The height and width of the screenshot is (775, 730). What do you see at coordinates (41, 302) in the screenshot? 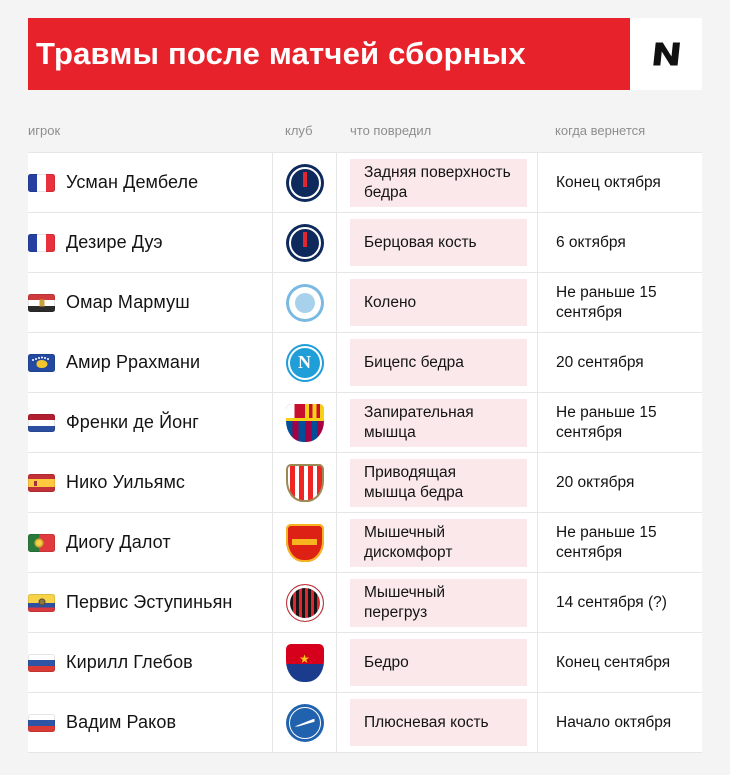
I see `egypt-flag-icon` at bounding box center [41, 302].